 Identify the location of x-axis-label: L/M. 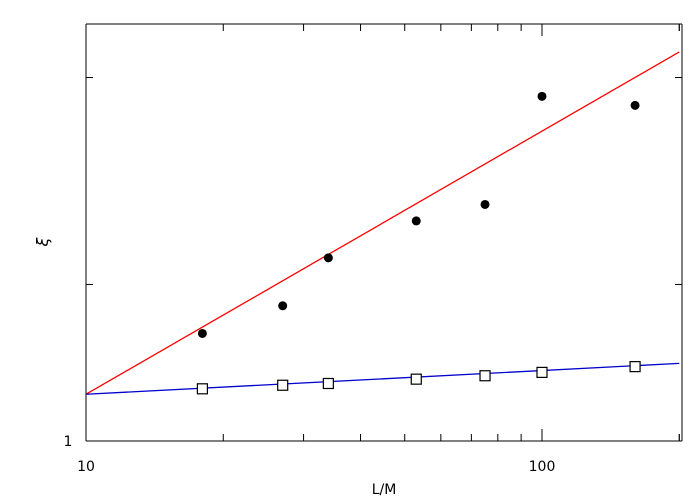
(384, 490).